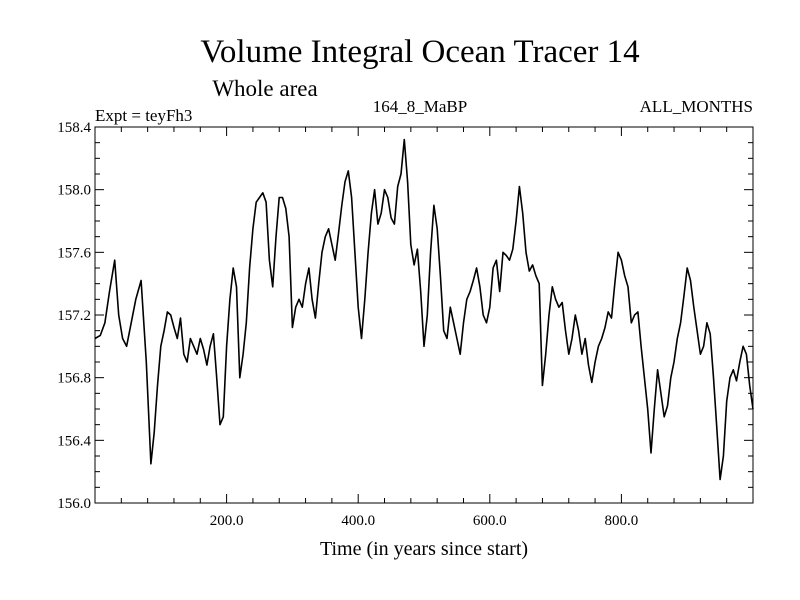 This screenshot has width=800, height=600. What do you see at coordinates (74, 253) in the screenshot?
I see `y-tick-label: 157.6` at bounding box center [74, 253].